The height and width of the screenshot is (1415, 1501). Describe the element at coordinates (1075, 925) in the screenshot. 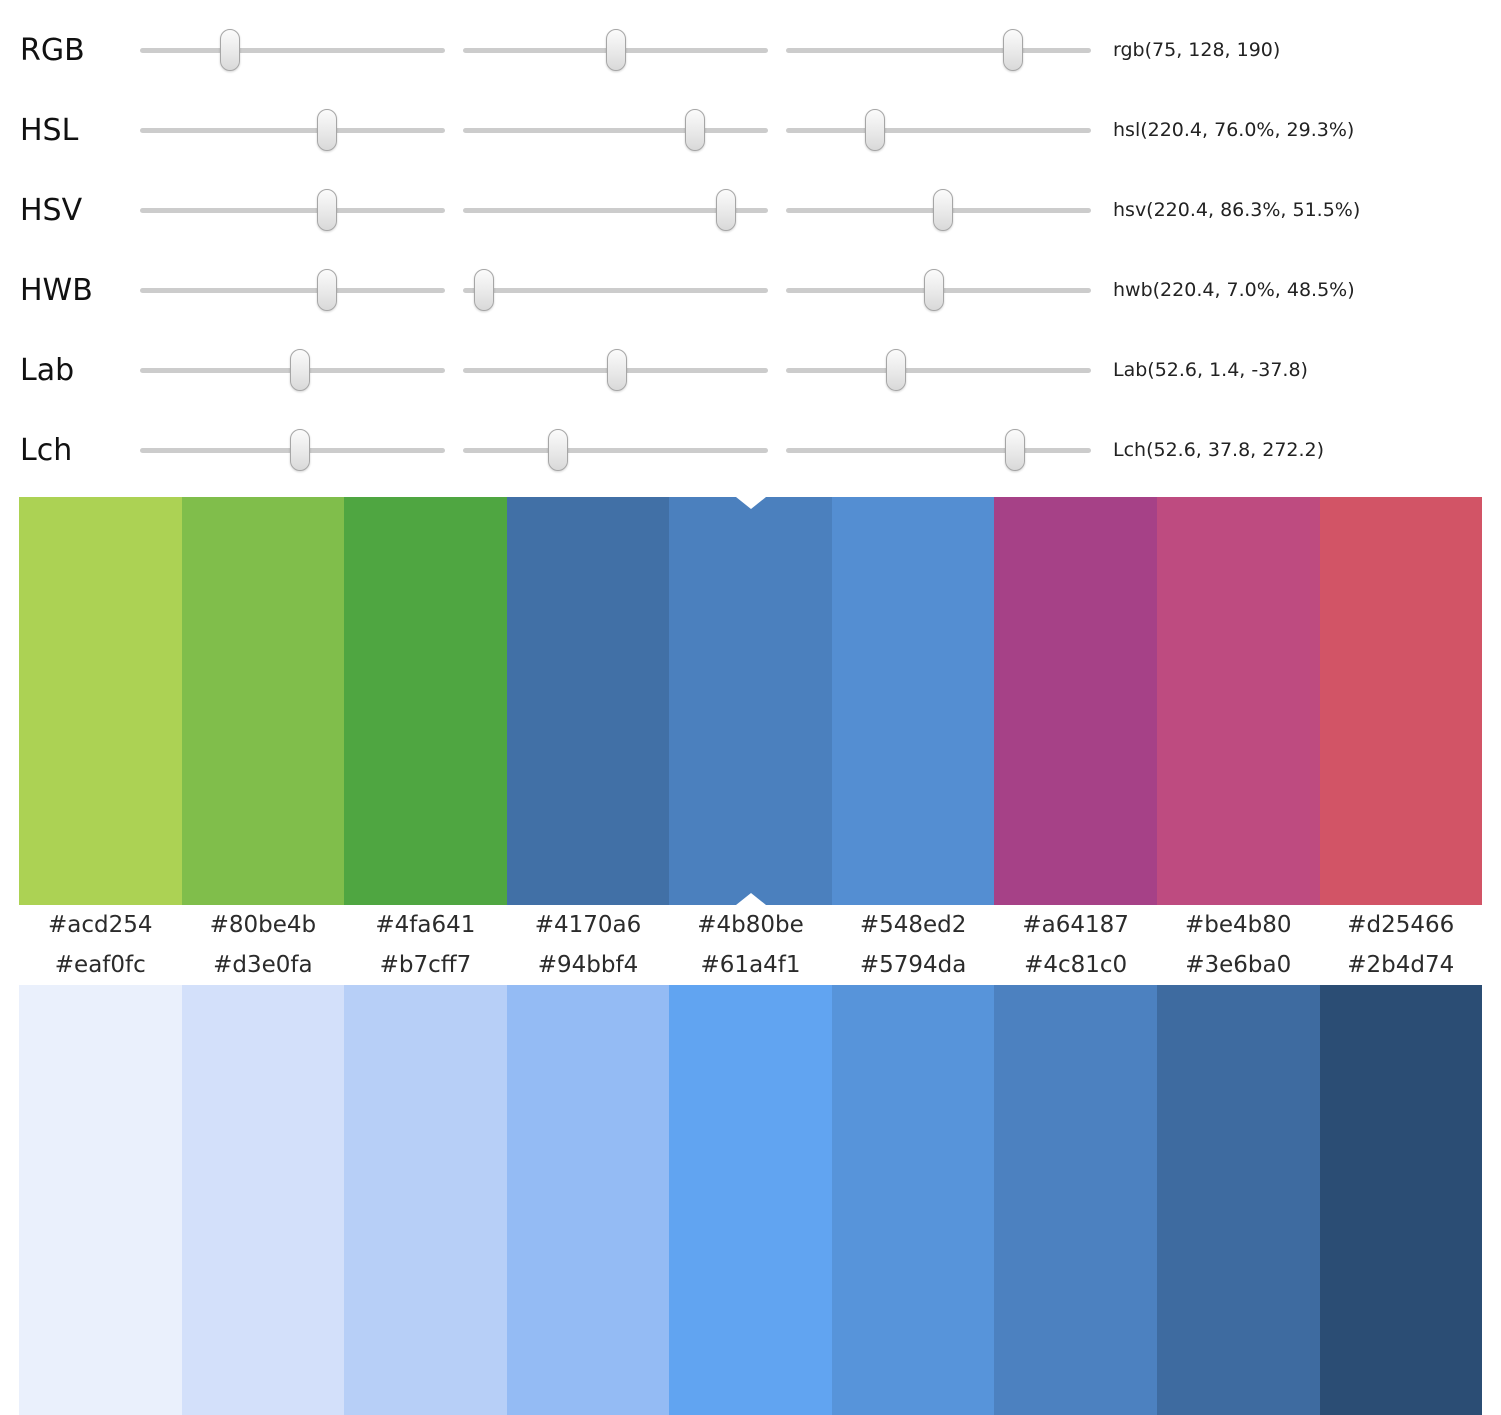

I see `hex-label: #a64187` at that location.